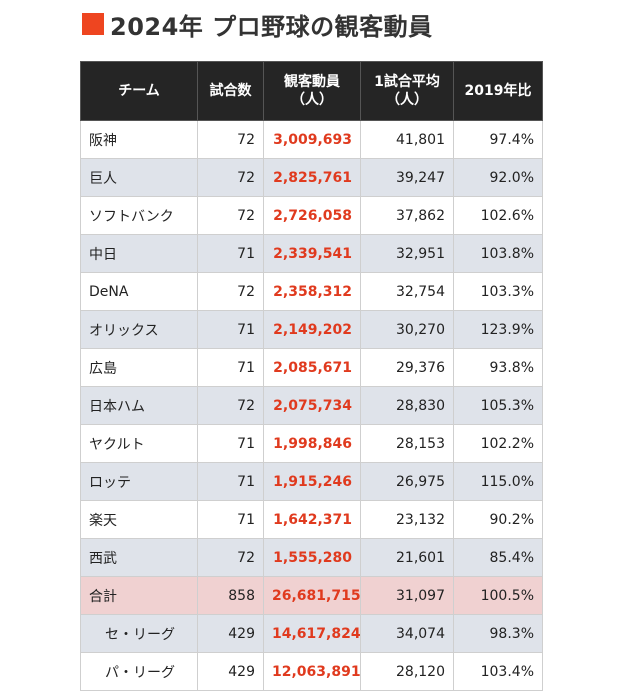 The height and width of the screenshot is (697, 634). I want to click on table-row: ヤクルト 71 1,998,846 28,153 102.2%, so click(311, 443).